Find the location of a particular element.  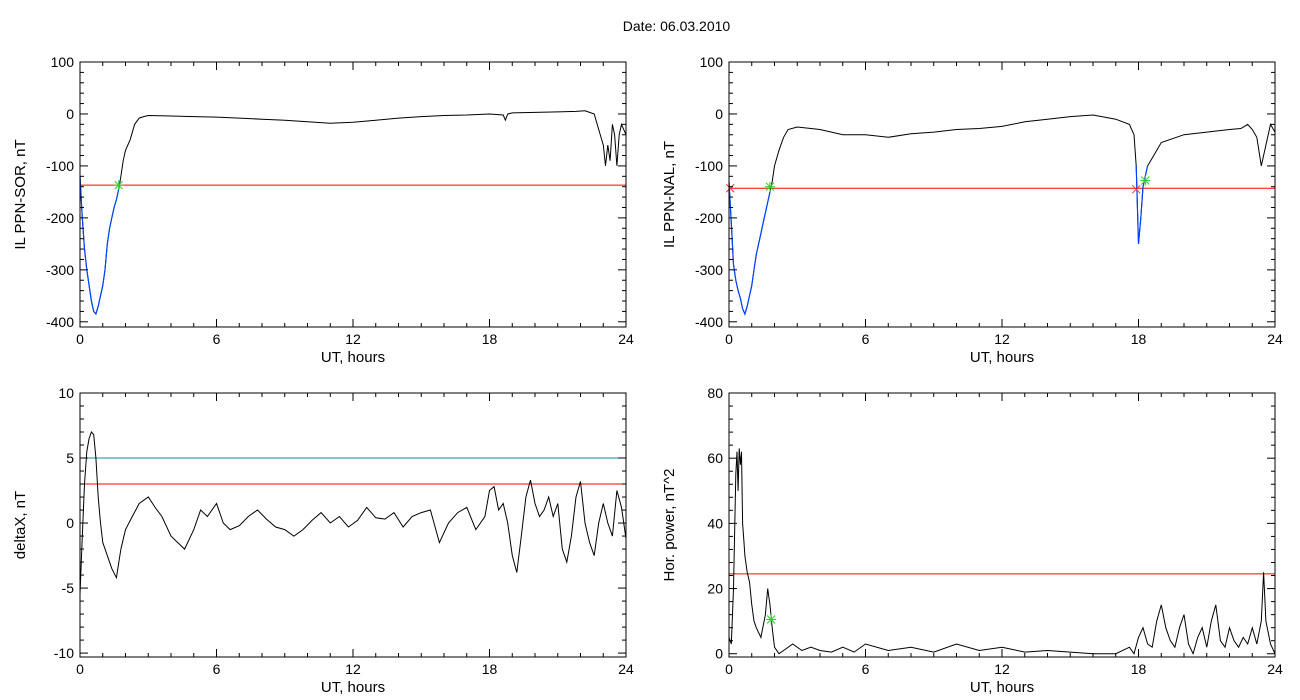

y-axis-label: IL PPN-NAL, nT is located at coordinates (669, 194).